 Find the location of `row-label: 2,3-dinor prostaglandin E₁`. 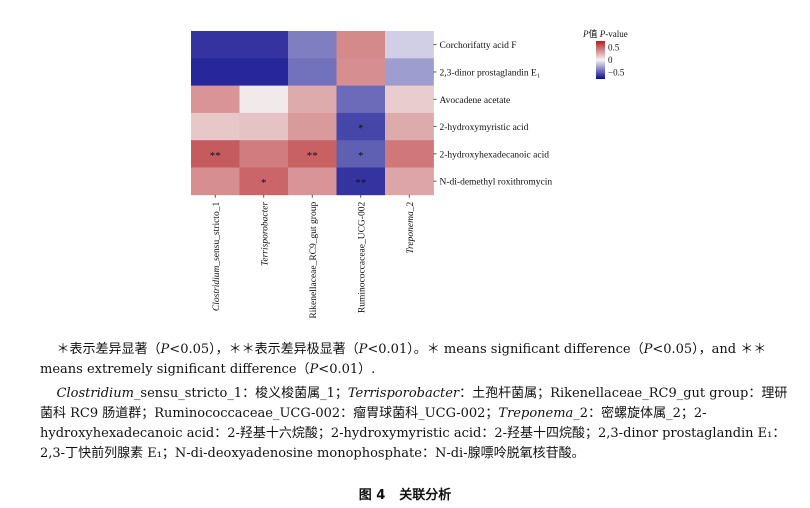

row-label: 2,3-dinor prostaglandin E₁ is located at coordinates (490, 73).